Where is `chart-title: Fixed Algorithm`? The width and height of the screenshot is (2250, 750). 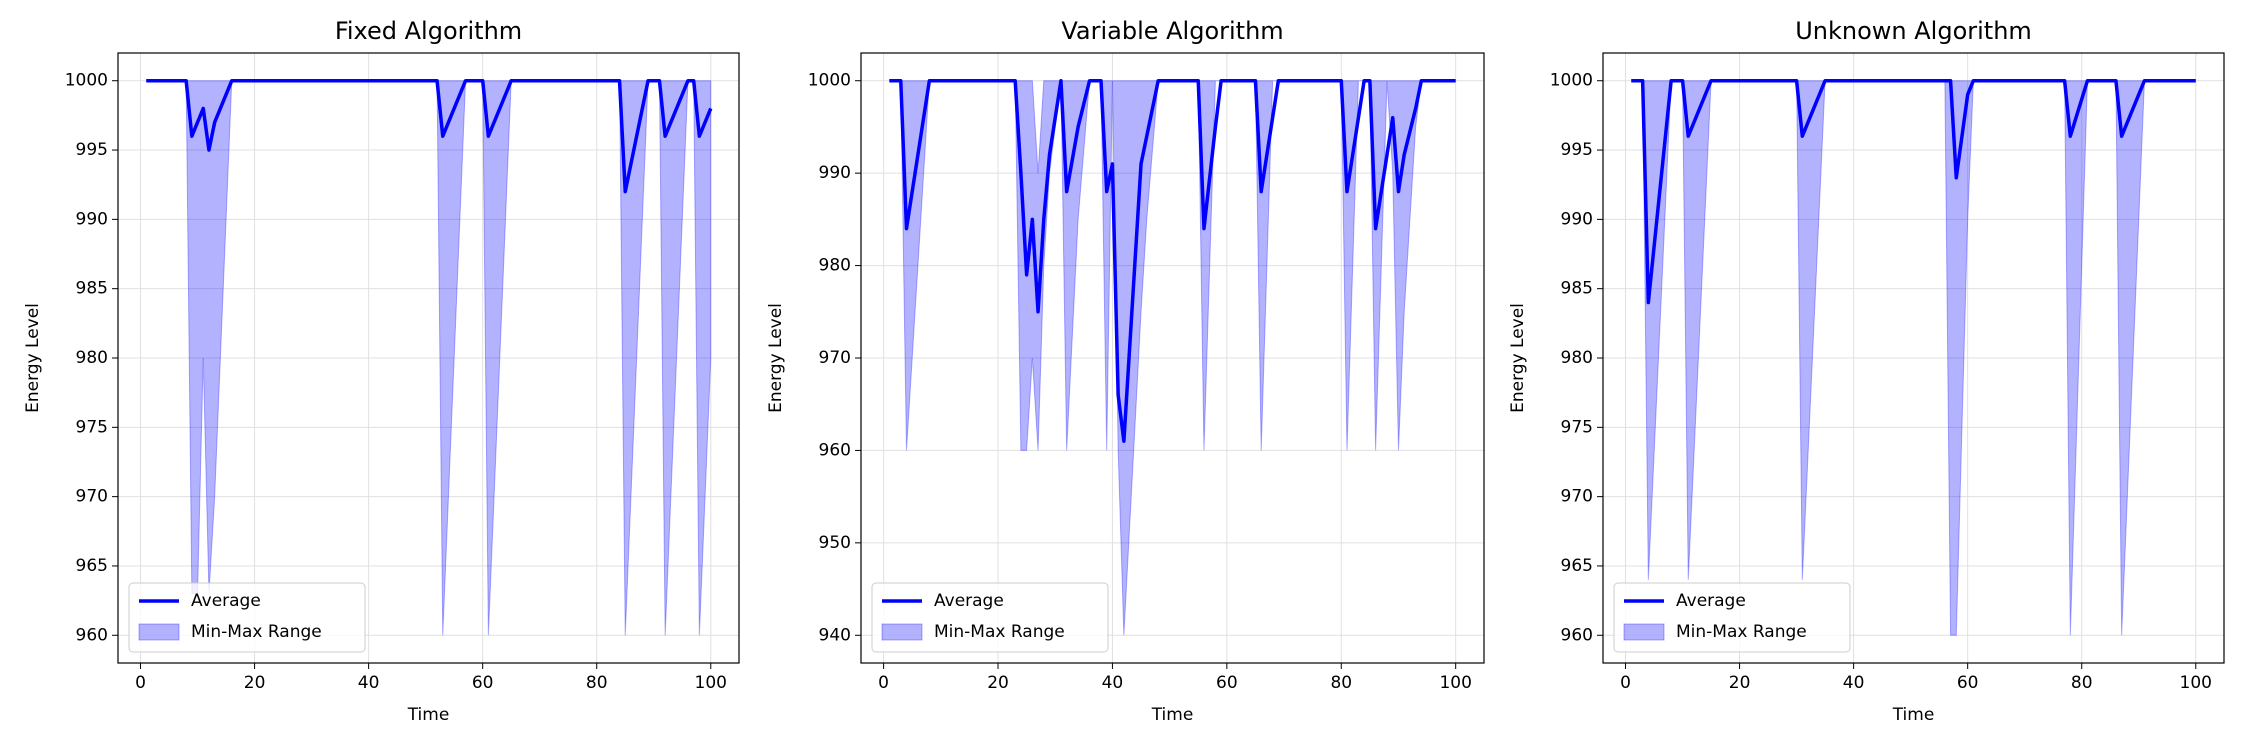 chart-title: Fixed Algorithm is located at coordinates (428, 31).